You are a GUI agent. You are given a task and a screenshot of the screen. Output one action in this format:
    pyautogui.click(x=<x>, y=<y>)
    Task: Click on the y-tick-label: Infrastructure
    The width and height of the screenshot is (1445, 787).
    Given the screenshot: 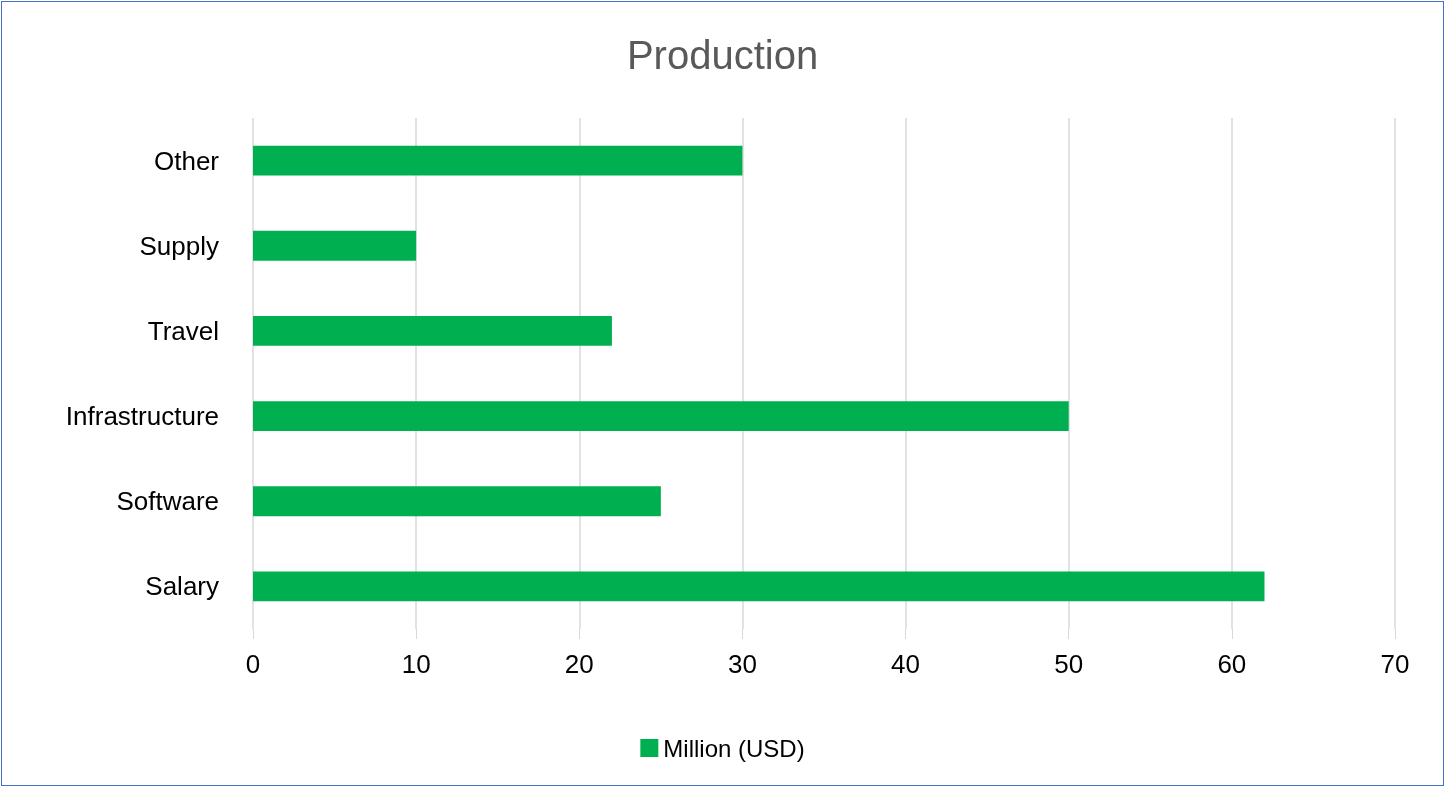 What is the action you would take?
    pyautogui.click(x=142, y=416)
    